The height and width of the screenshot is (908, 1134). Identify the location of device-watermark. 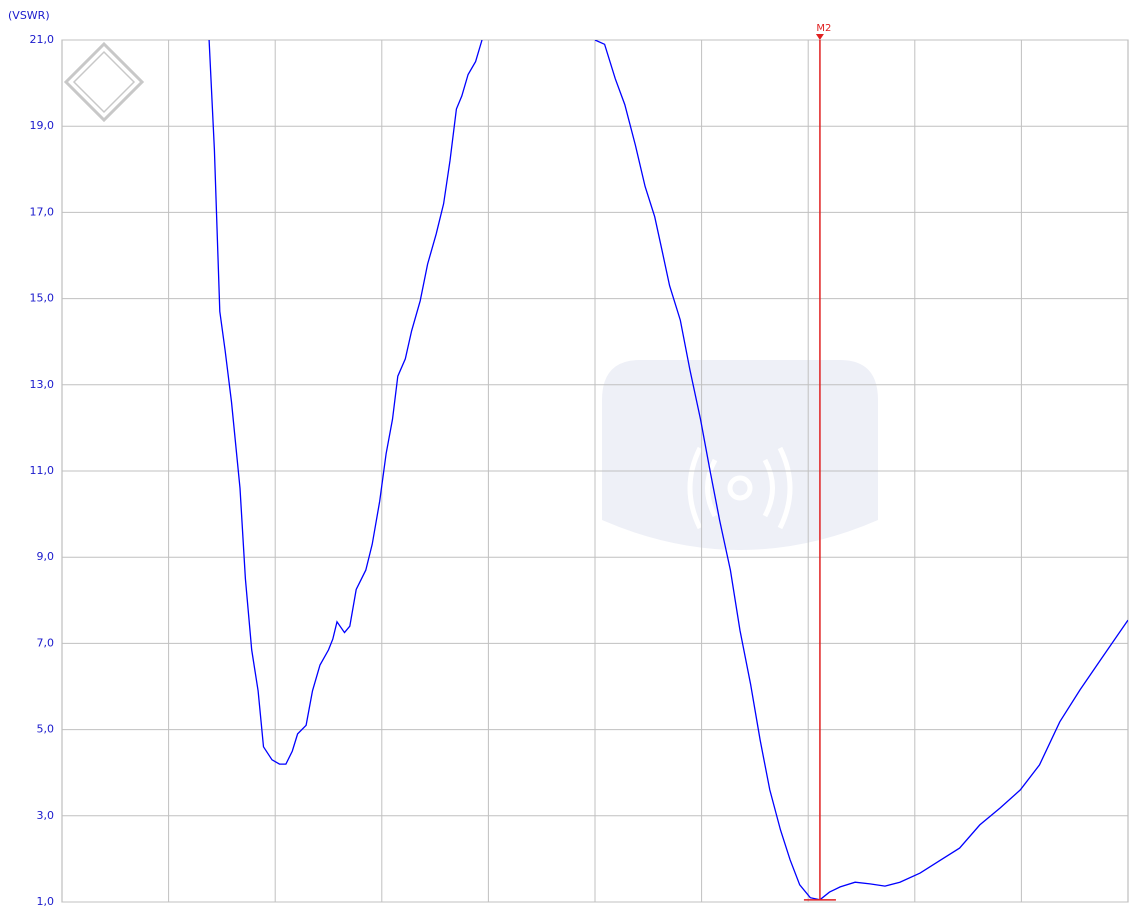
(740, 455).